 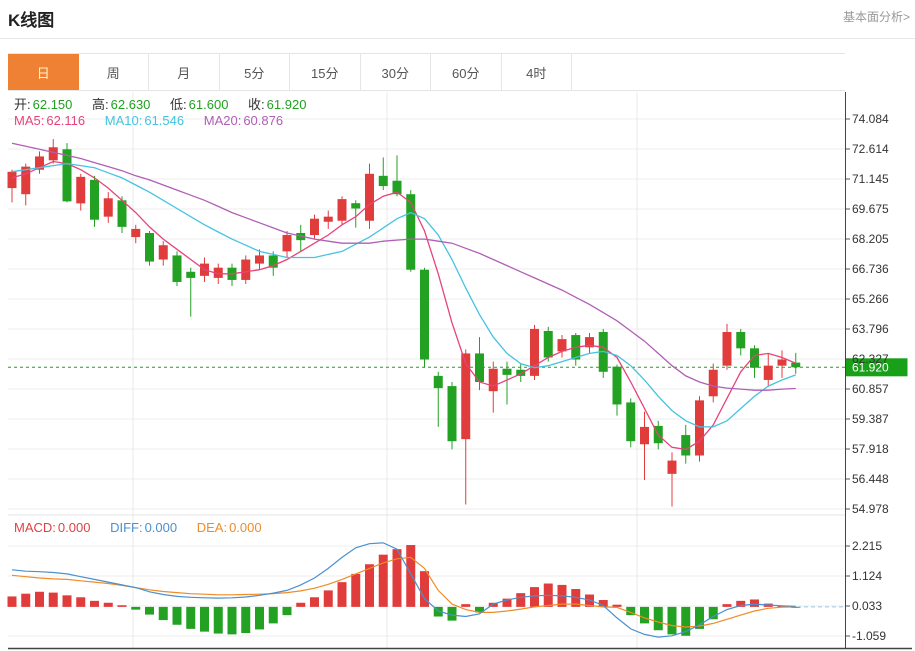 I want to click on dea-label: DEA:, so click(x=212, y=527).